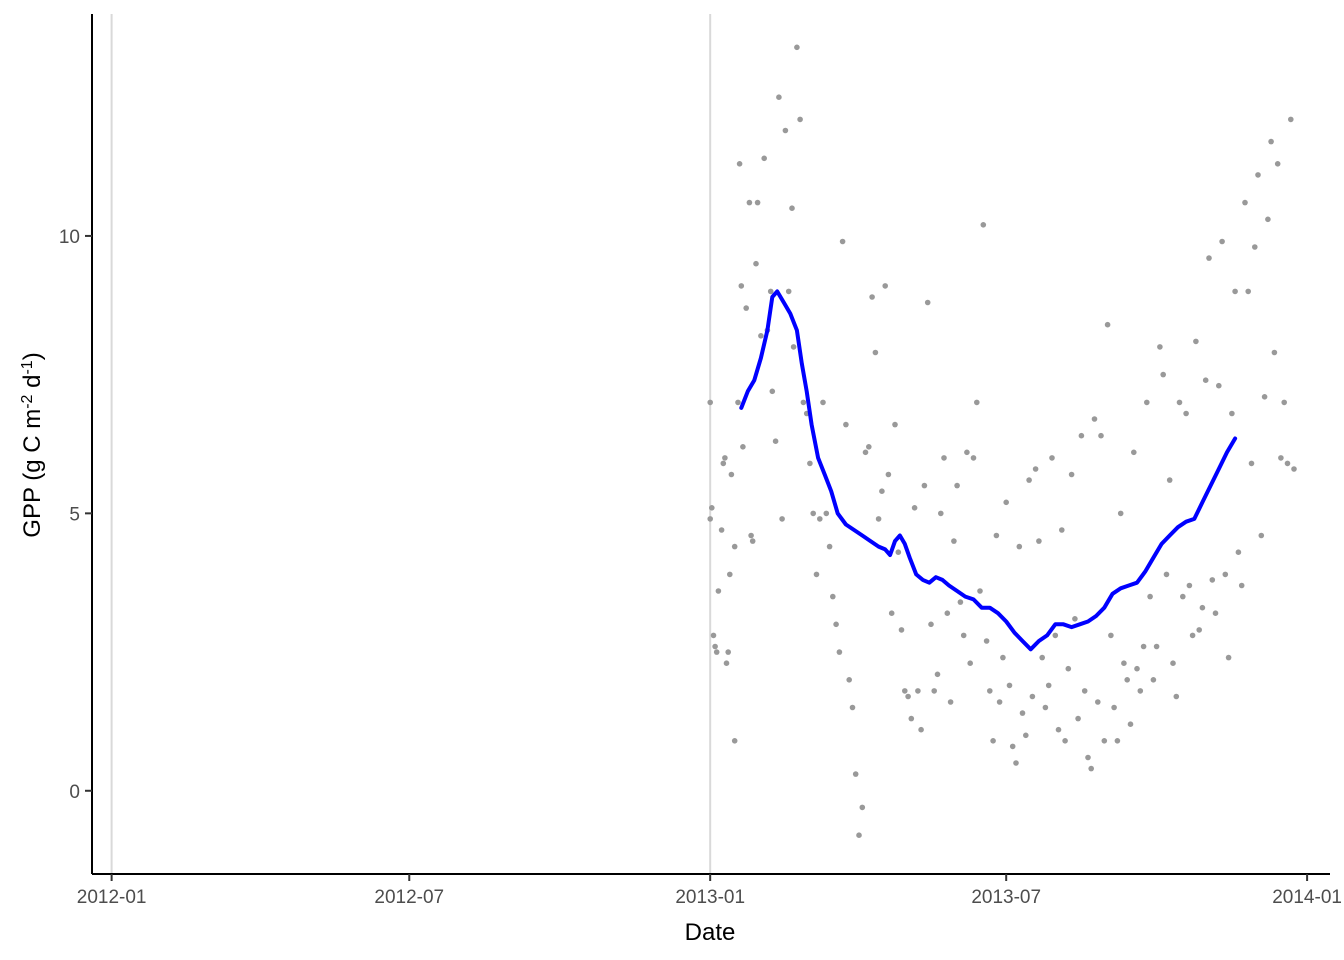 The width and height of the screenshot is (1344, 960). Describe the element at coordinates (69, 237) in the screenshot. I see `y-tick-label-2: 10` at that location.